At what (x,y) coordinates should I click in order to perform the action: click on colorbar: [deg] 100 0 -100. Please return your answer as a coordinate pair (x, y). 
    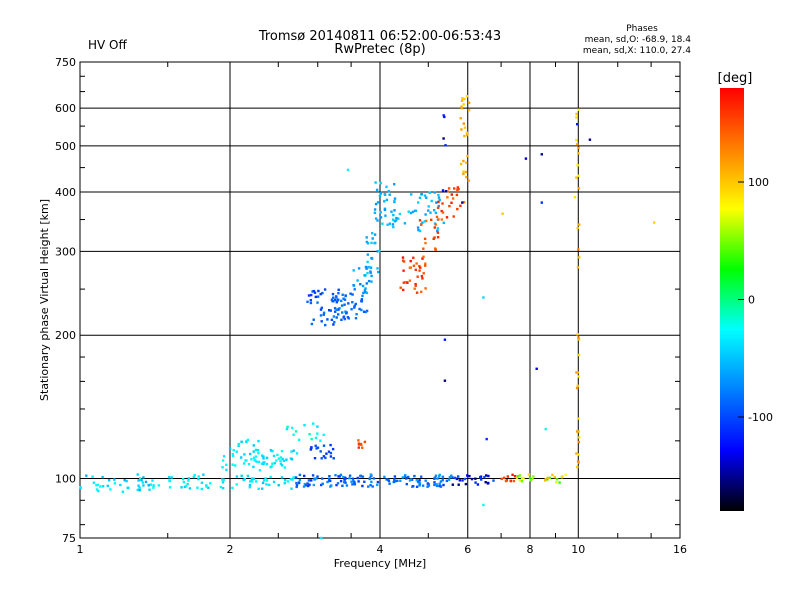
    Looking at the image, I should click on (745, 291).